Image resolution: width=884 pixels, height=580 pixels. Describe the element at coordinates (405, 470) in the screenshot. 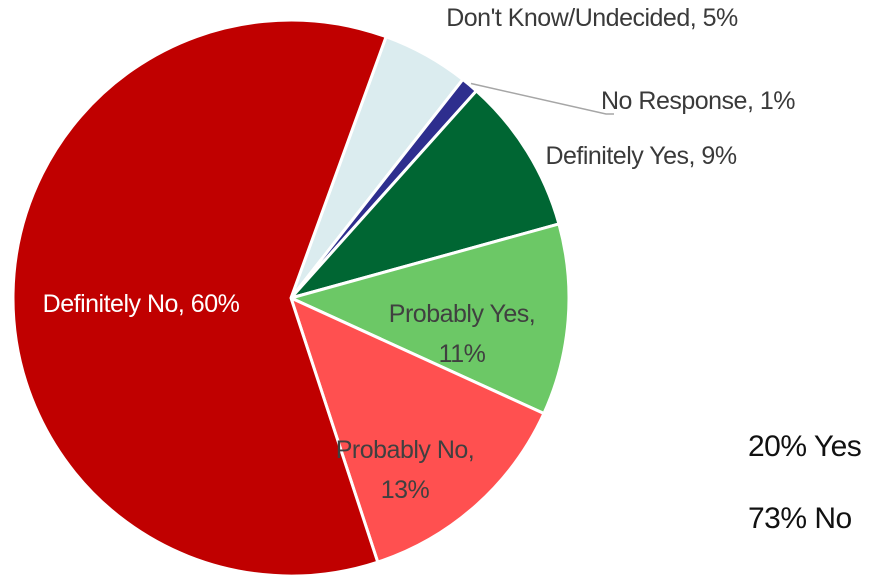

I see `slice-label-probably-no-13: Probably No, 13%` at that location.